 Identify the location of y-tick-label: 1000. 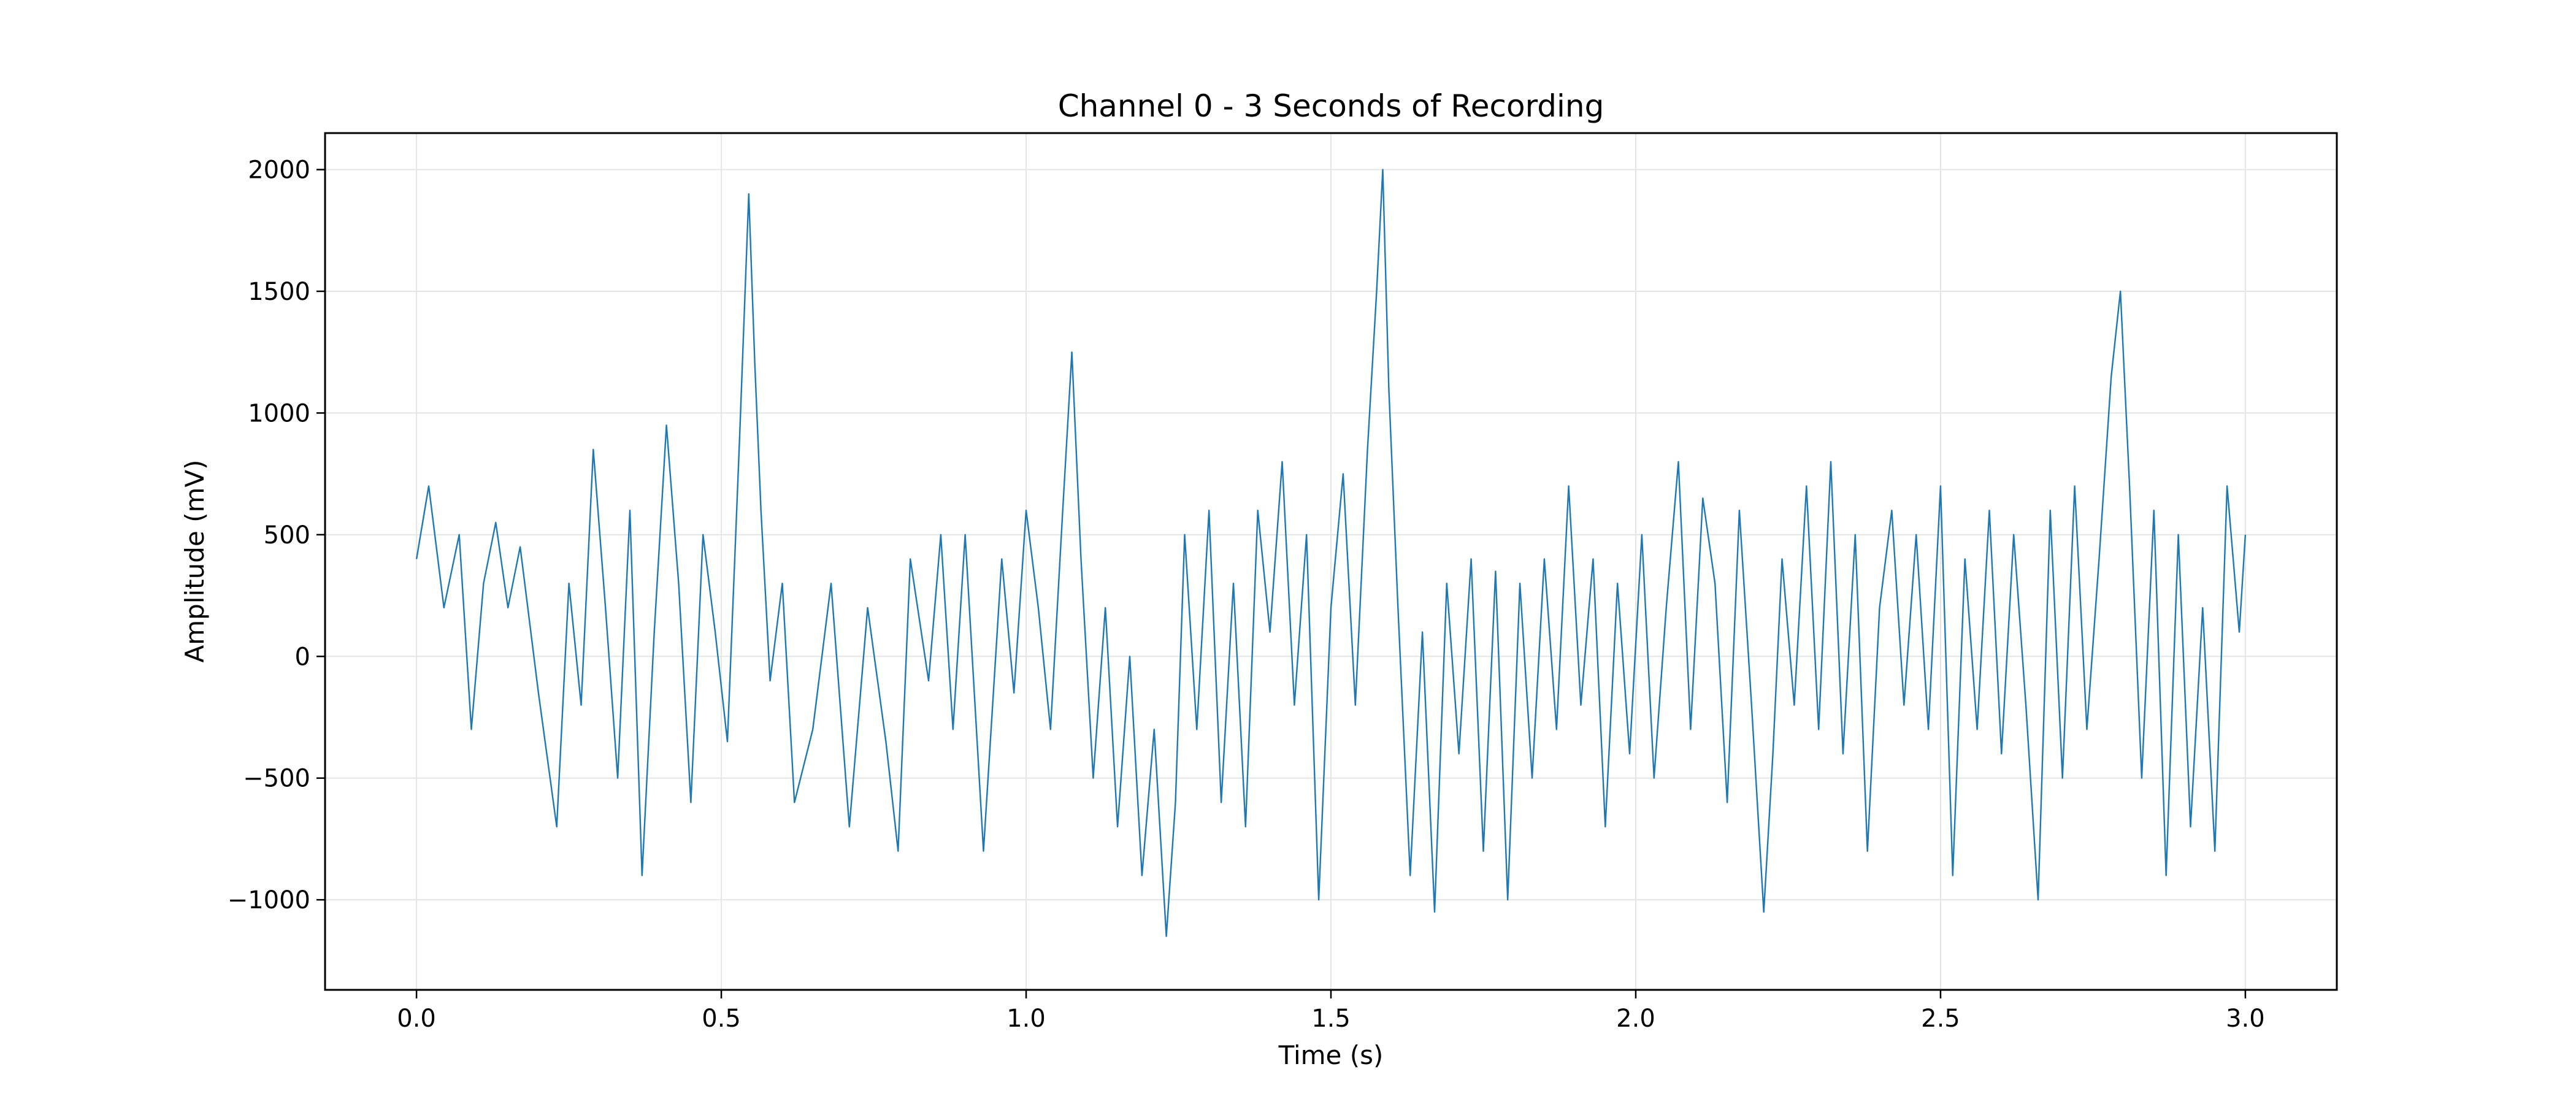
(279, 413).